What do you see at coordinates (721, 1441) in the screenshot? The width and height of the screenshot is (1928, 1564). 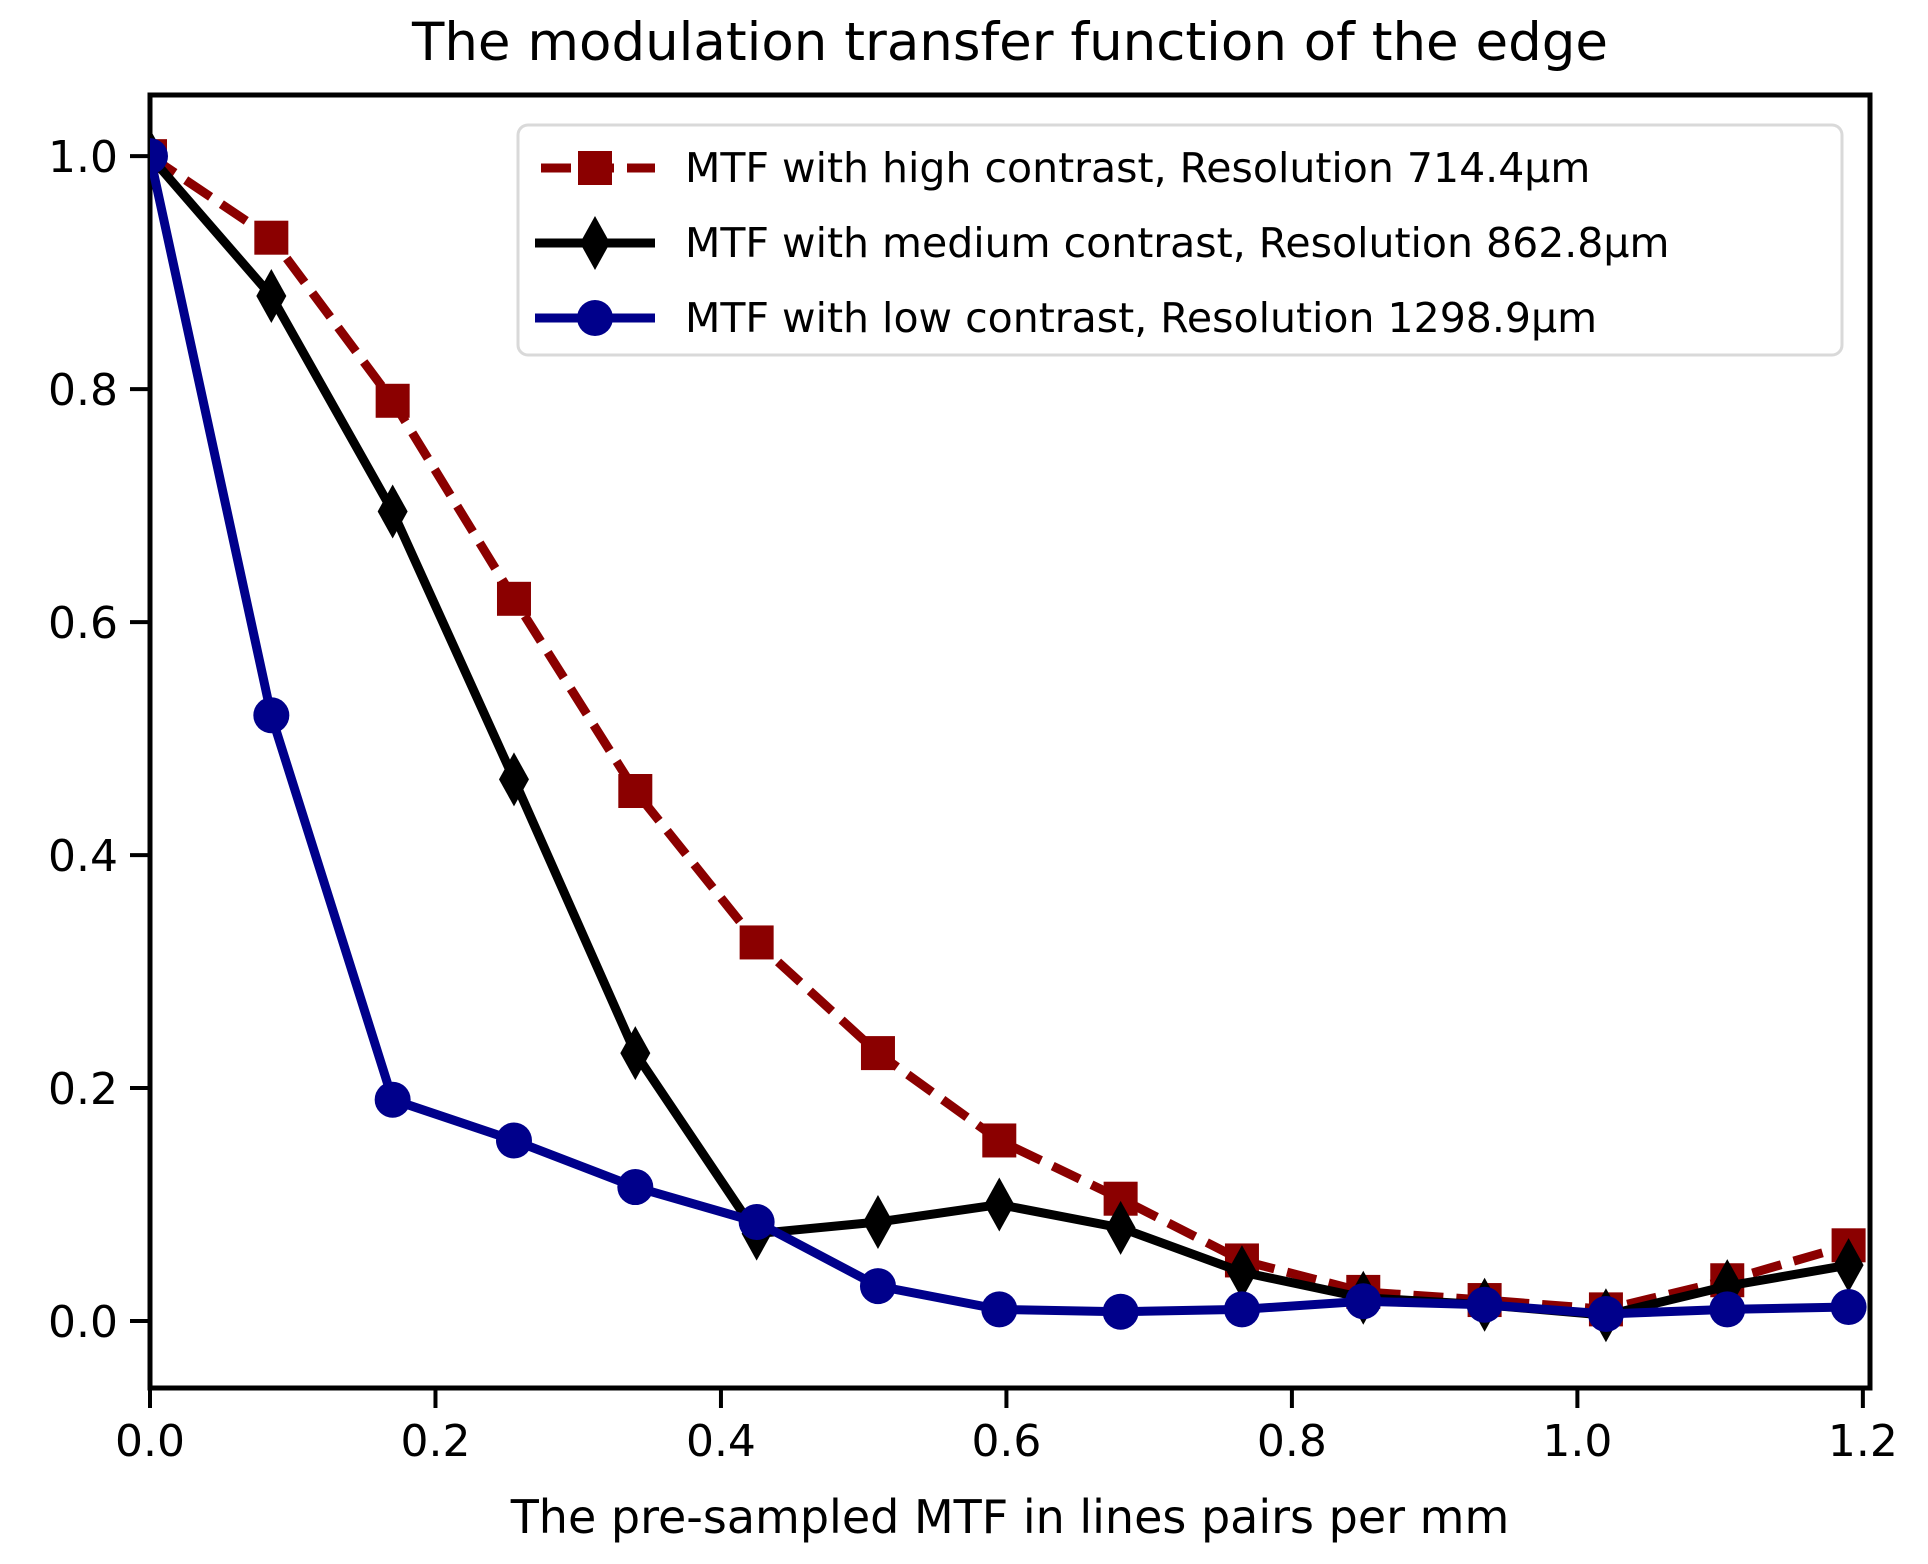 I see `x-tick-label: 0.4` at bounding box center [721, 1441].